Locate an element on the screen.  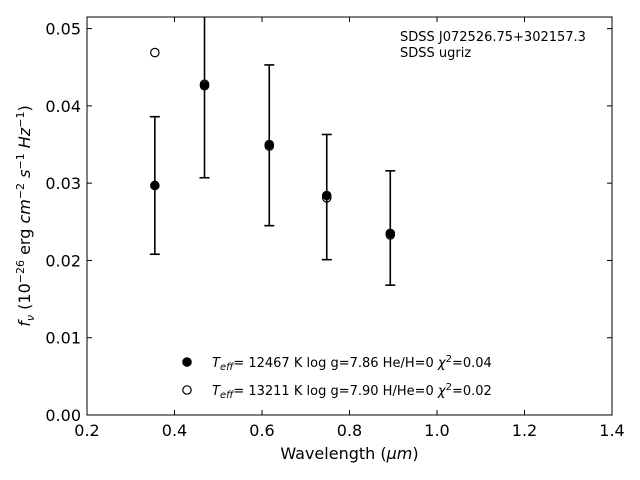
legend-marker-open is located at coordinates (187, 390).